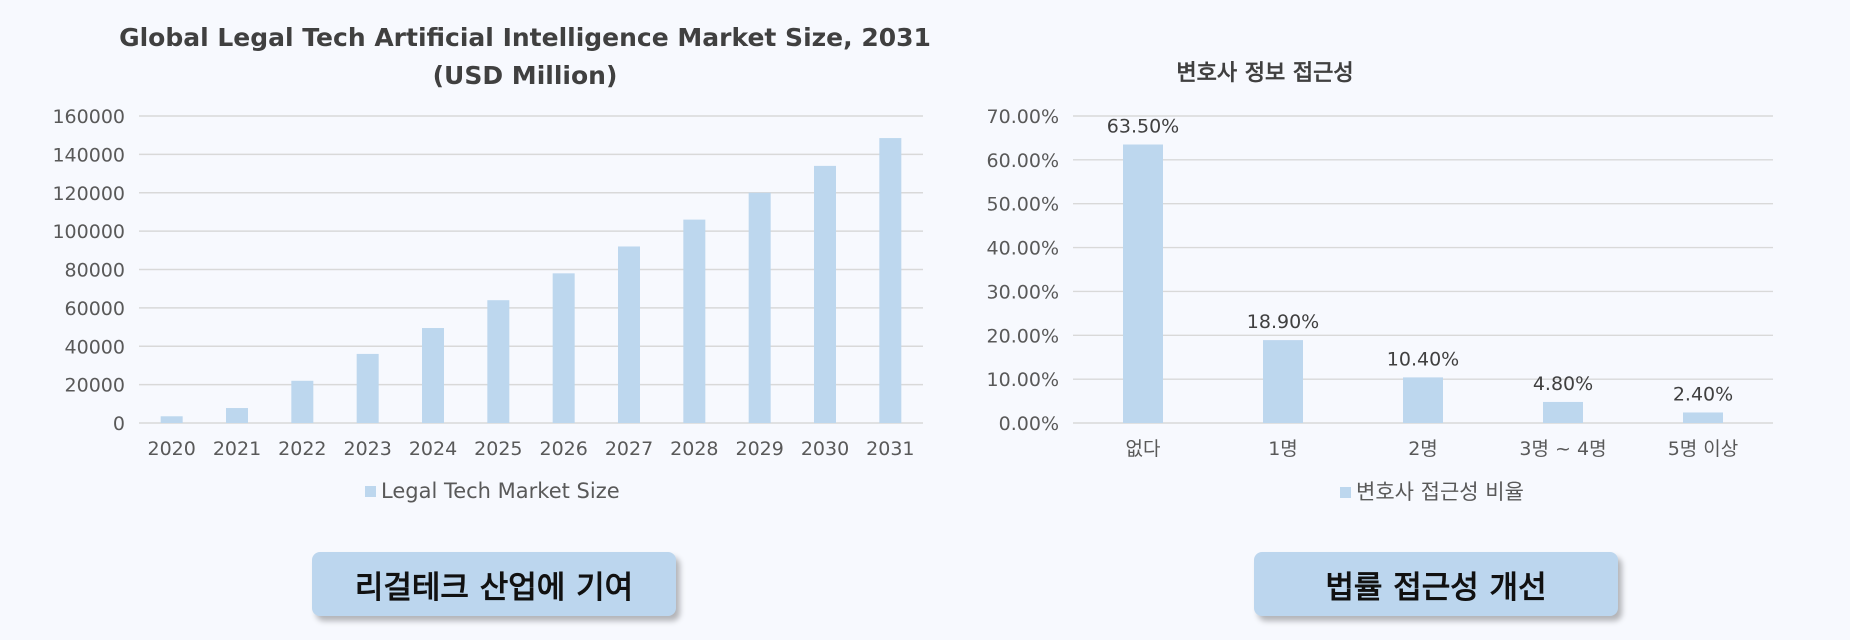 The image size is (1850, 640). What do you see at coordinates (1283, 449) in the screenshot?
I see `x-tick-label: 1명` at bounding box center [1283, 449].